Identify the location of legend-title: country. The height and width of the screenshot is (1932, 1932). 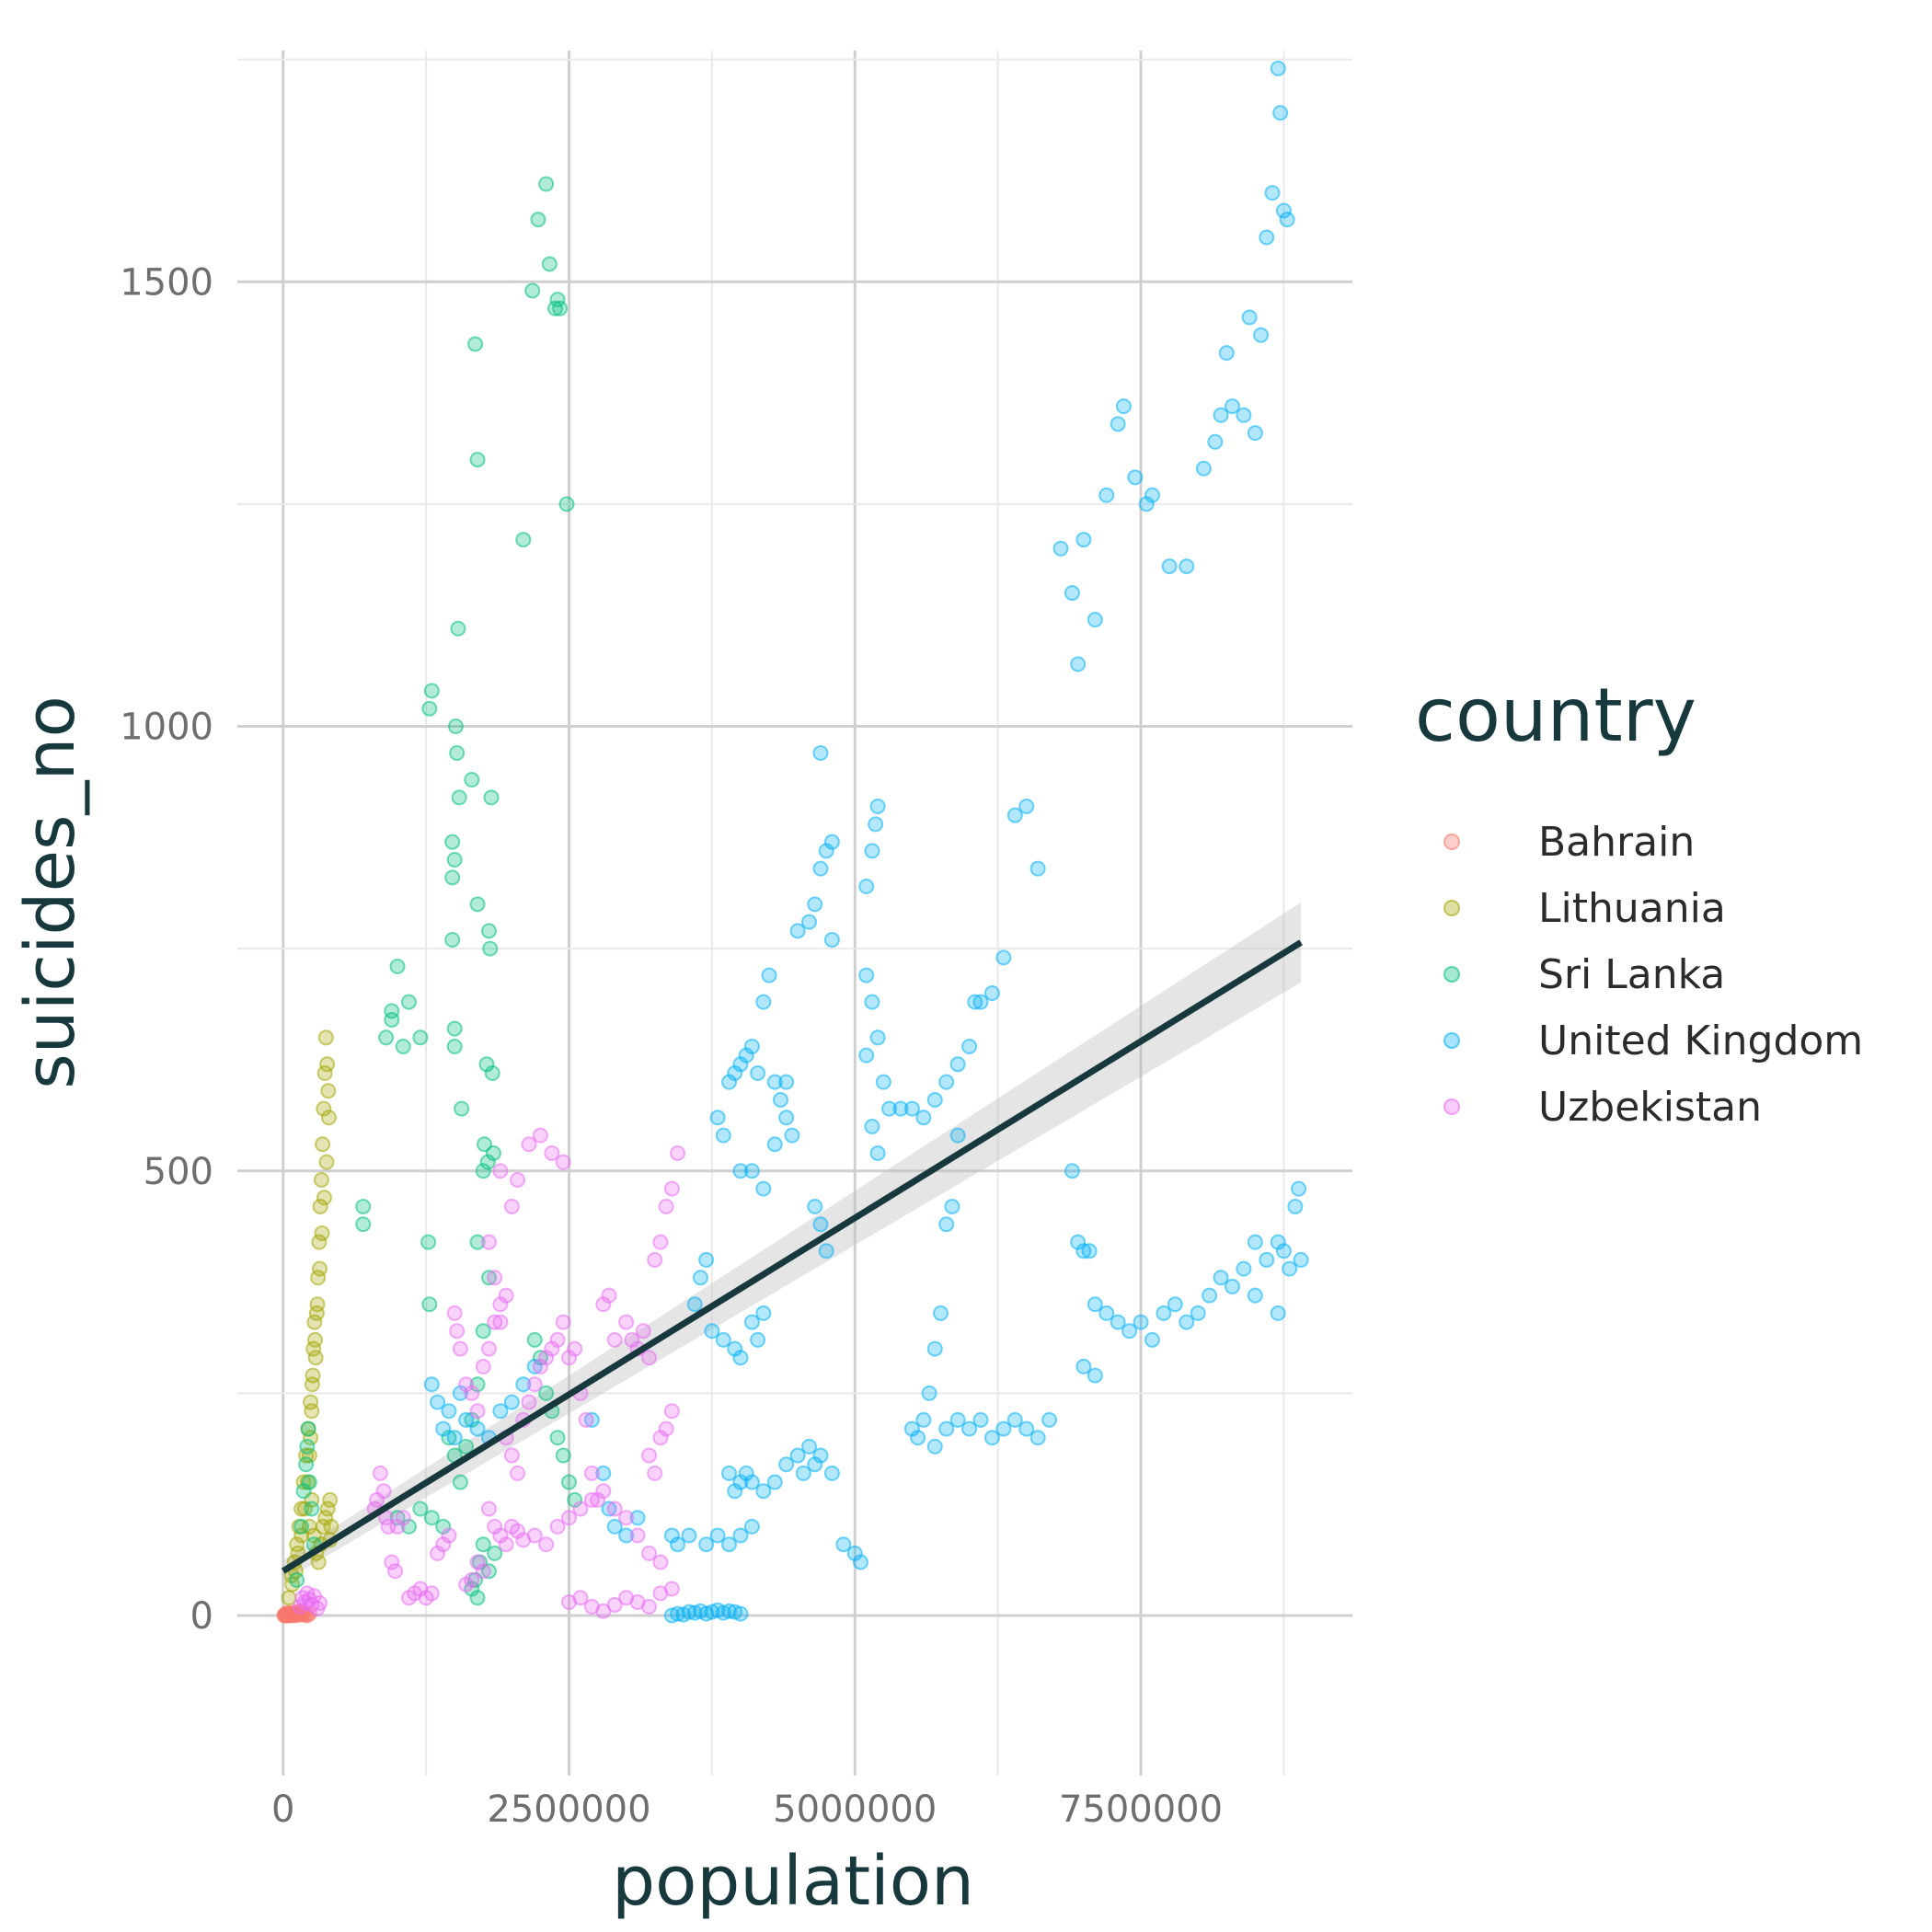
(1555, 715).